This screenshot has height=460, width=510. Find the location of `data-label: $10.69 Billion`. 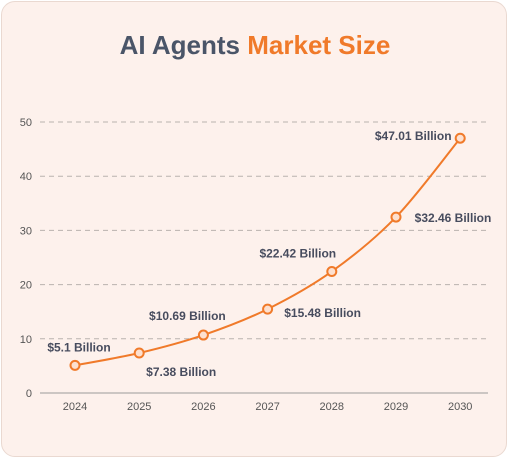

data-label: $10.69 Billion is located at coordinates (187, 316).